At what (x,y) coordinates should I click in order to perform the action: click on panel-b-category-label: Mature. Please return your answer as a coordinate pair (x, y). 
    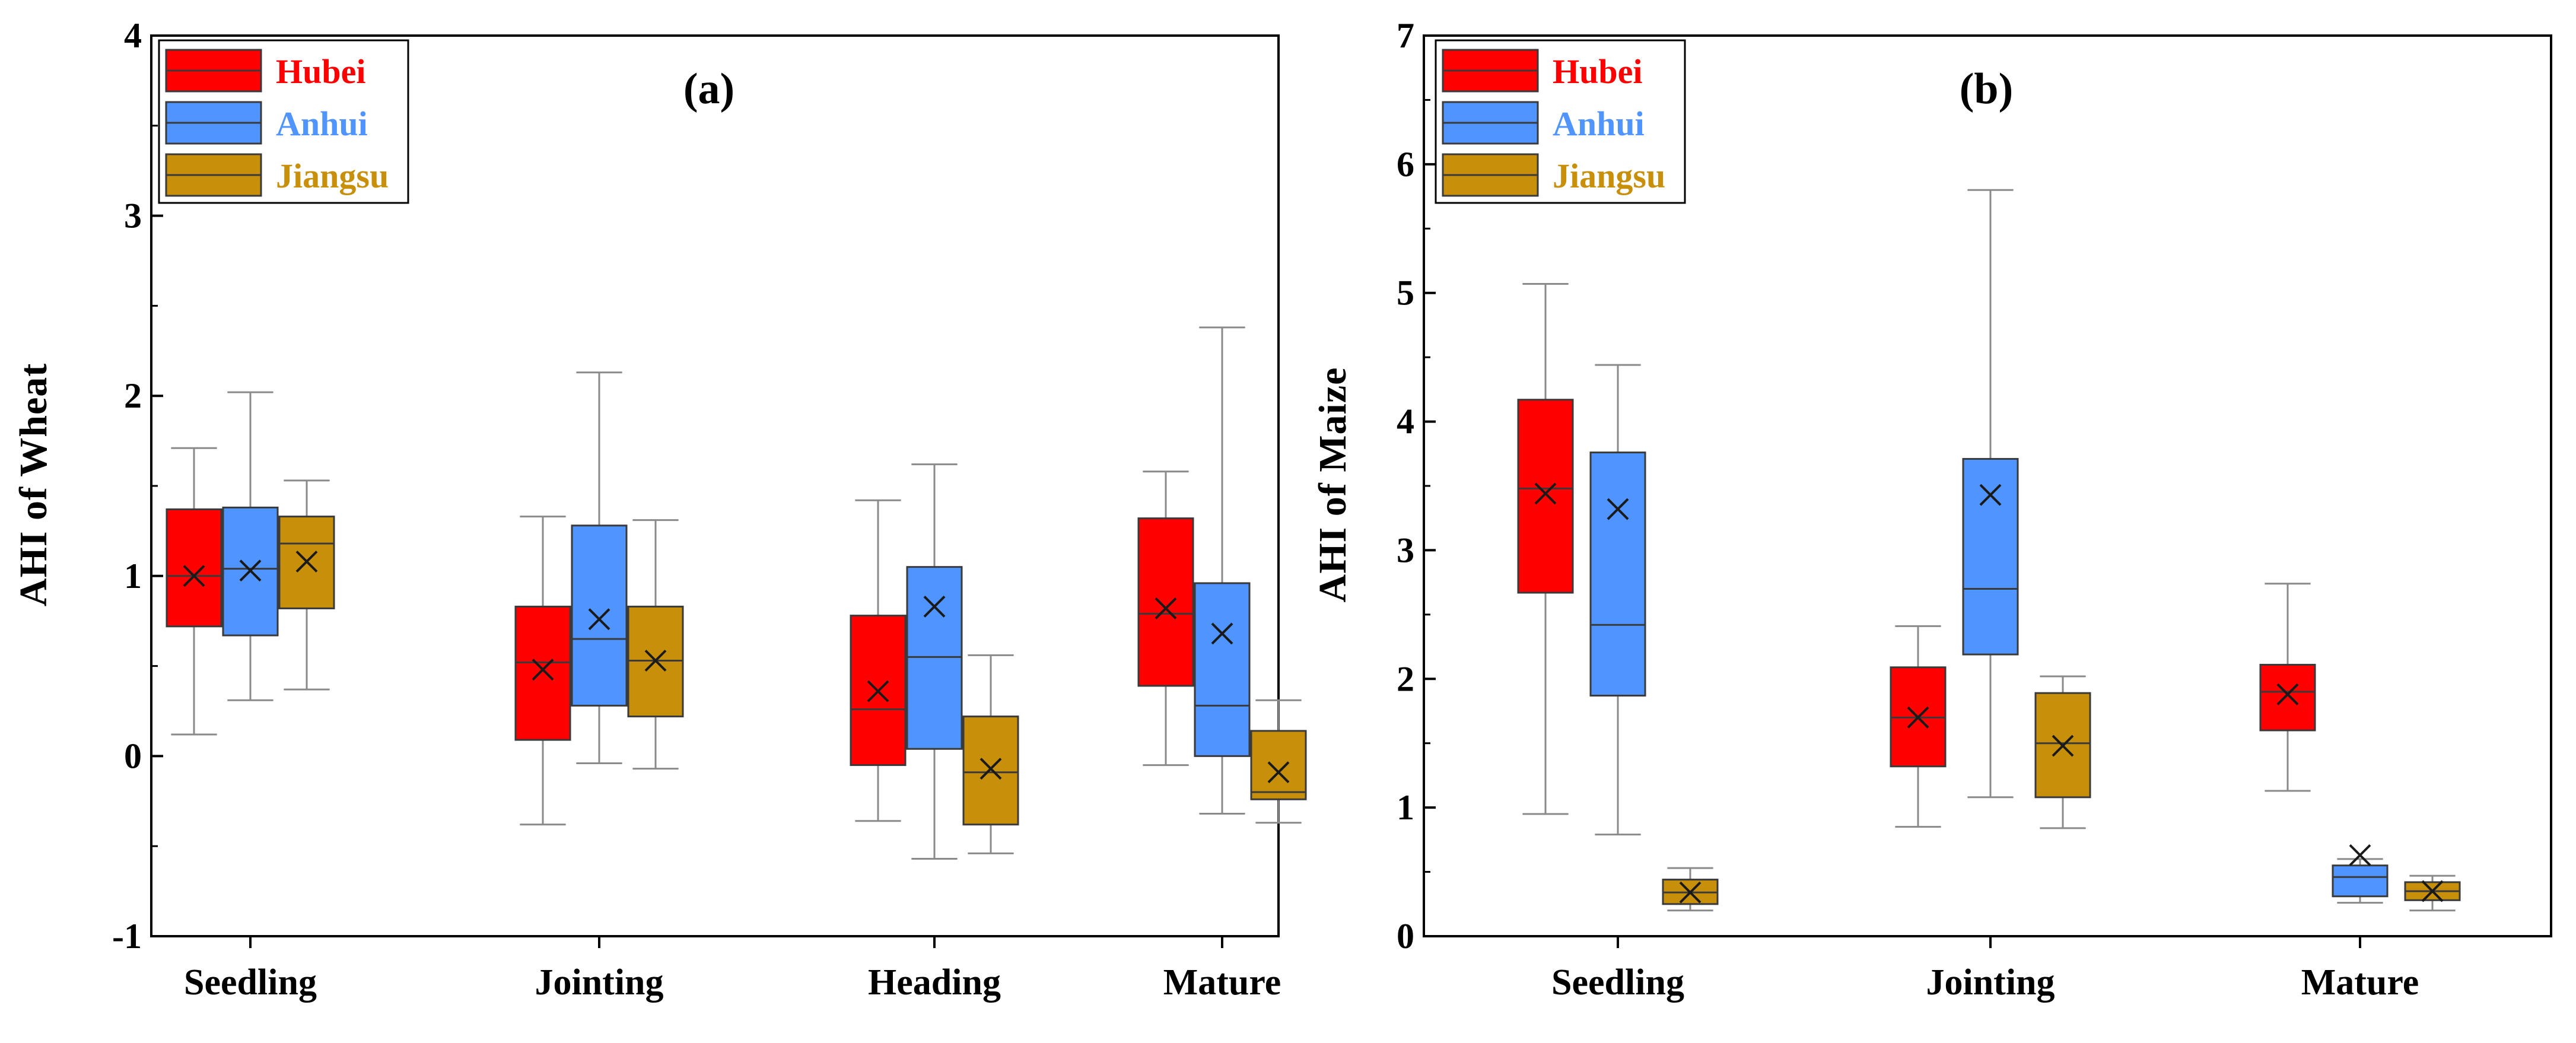
    Looking at the image, I should click on (2360, 982).